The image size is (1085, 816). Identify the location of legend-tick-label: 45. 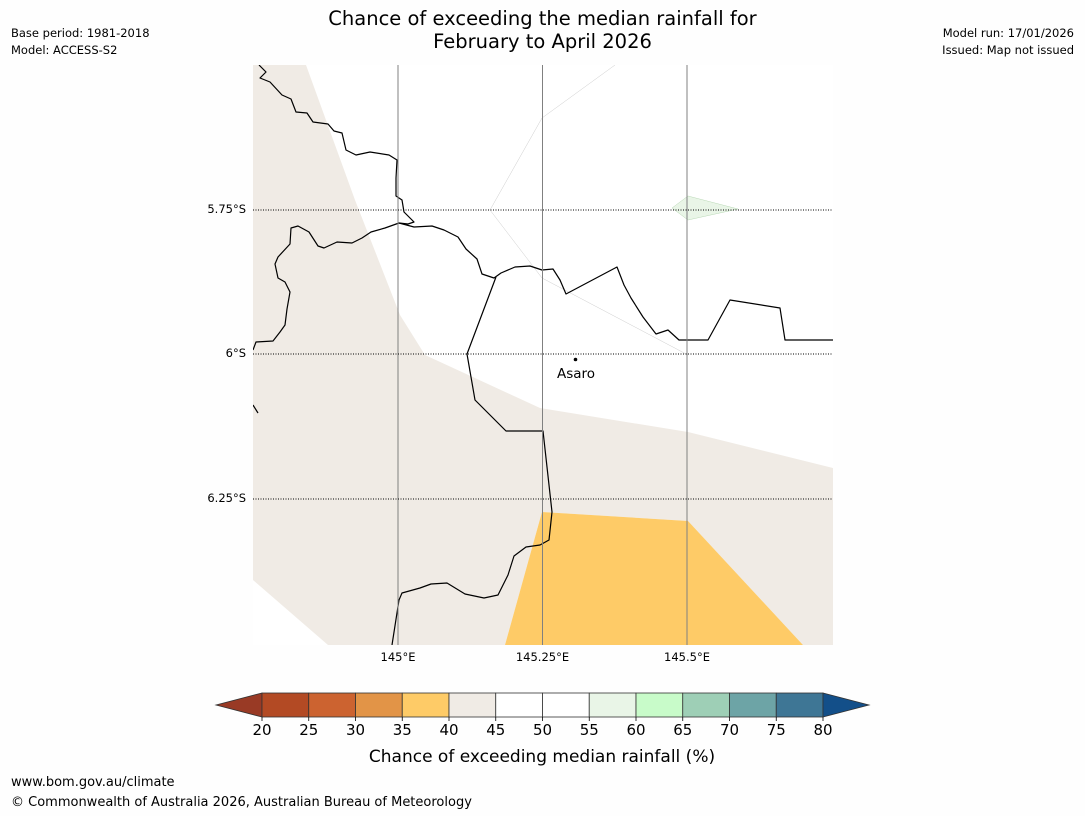
(495, 730).